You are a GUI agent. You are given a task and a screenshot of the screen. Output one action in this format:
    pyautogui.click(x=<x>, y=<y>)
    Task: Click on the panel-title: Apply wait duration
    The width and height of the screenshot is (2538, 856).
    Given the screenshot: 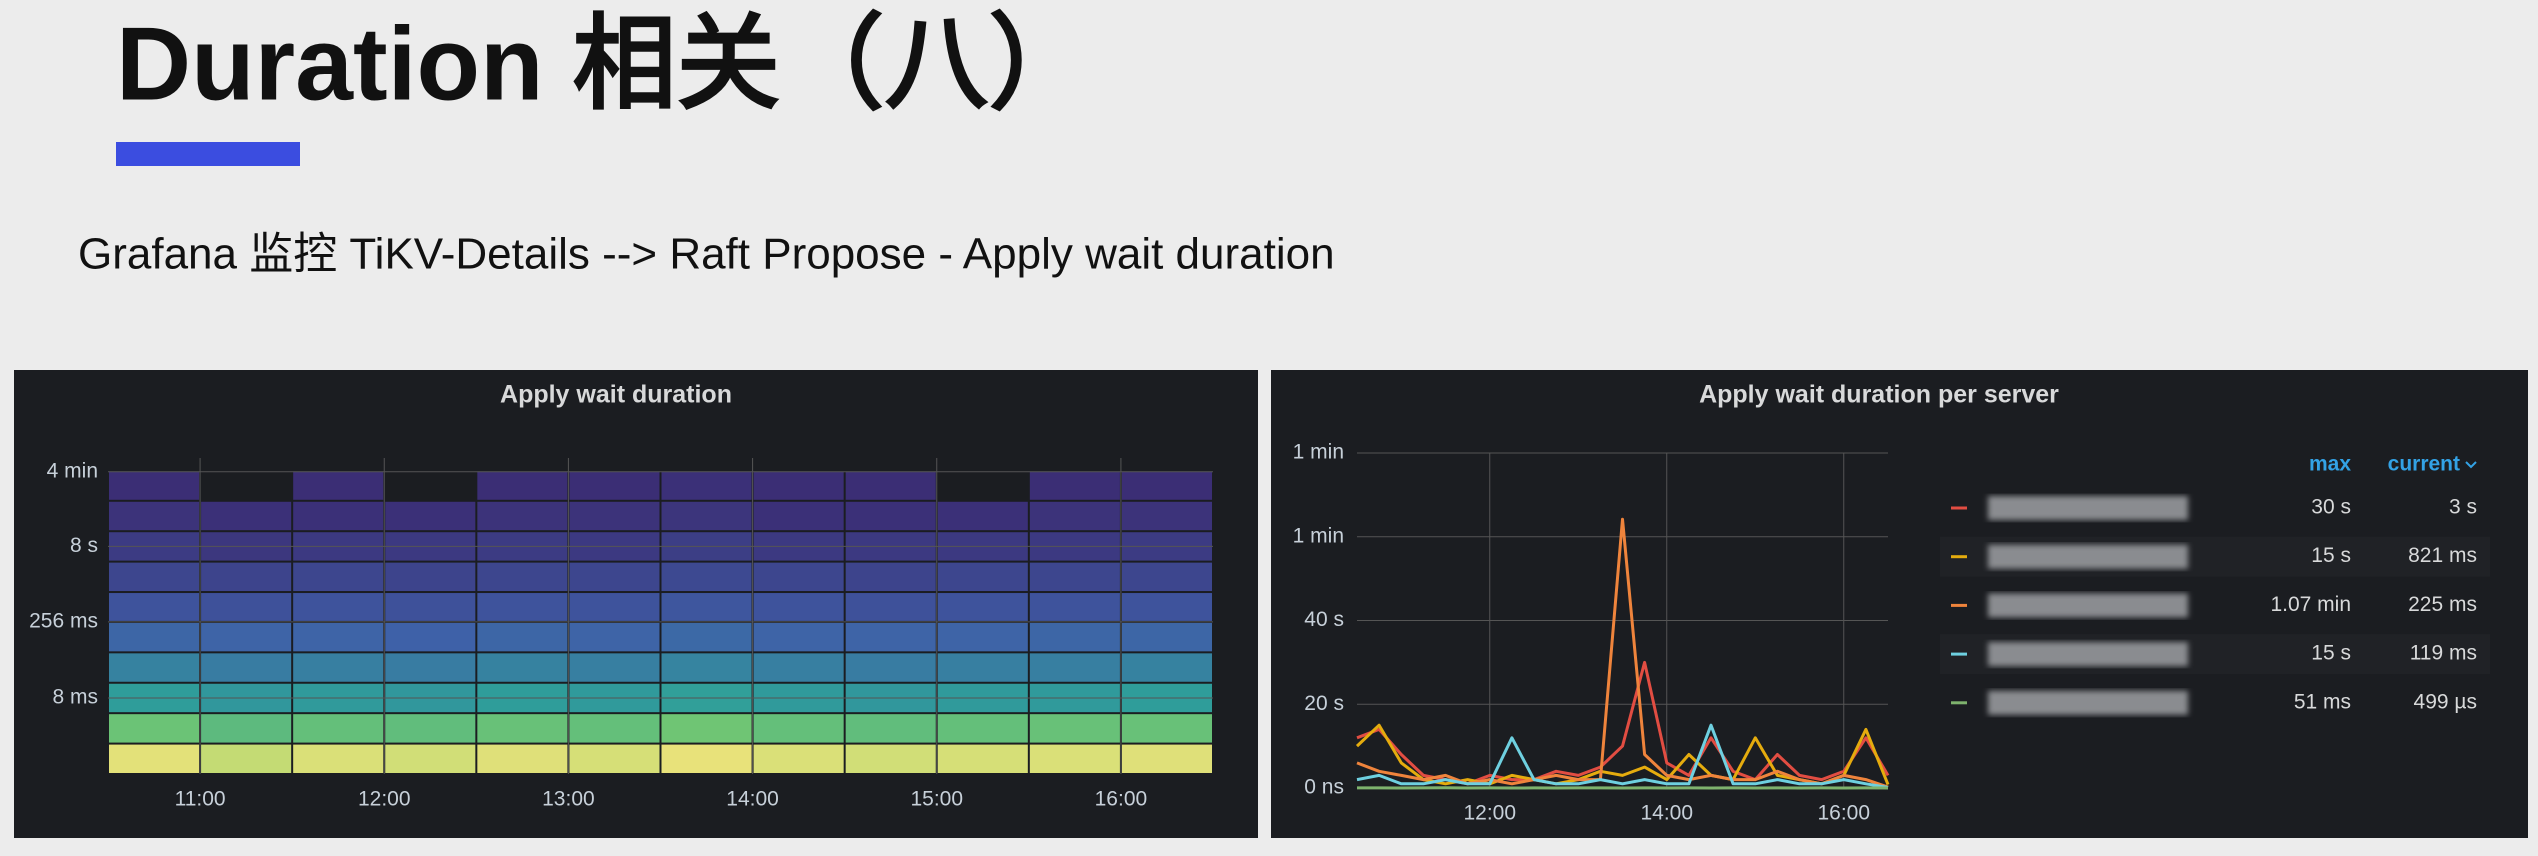 What is the action you would take?
    pyautogui.click(x=616, y=395)
    